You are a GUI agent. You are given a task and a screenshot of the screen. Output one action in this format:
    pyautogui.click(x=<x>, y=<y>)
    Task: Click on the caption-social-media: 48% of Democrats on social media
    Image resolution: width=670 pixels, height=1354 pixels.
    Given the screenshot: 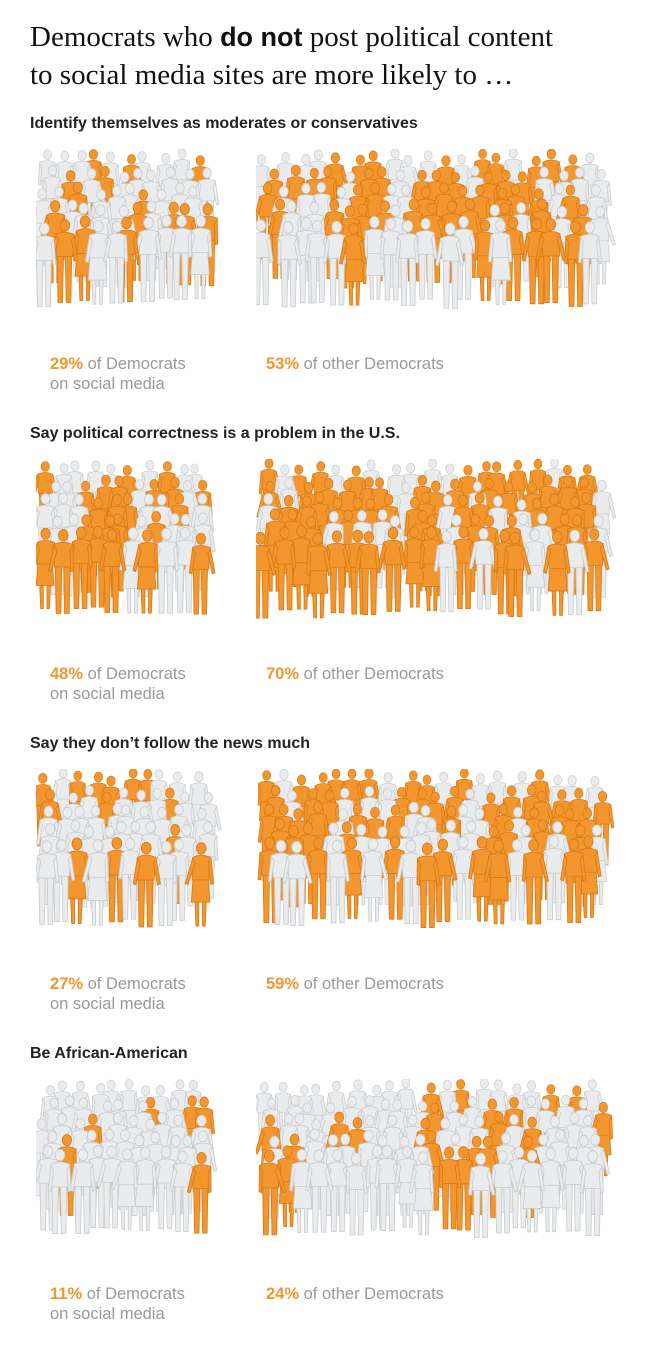 What is the action you would take?
    pyautogui.click(x=118, y=684)
    